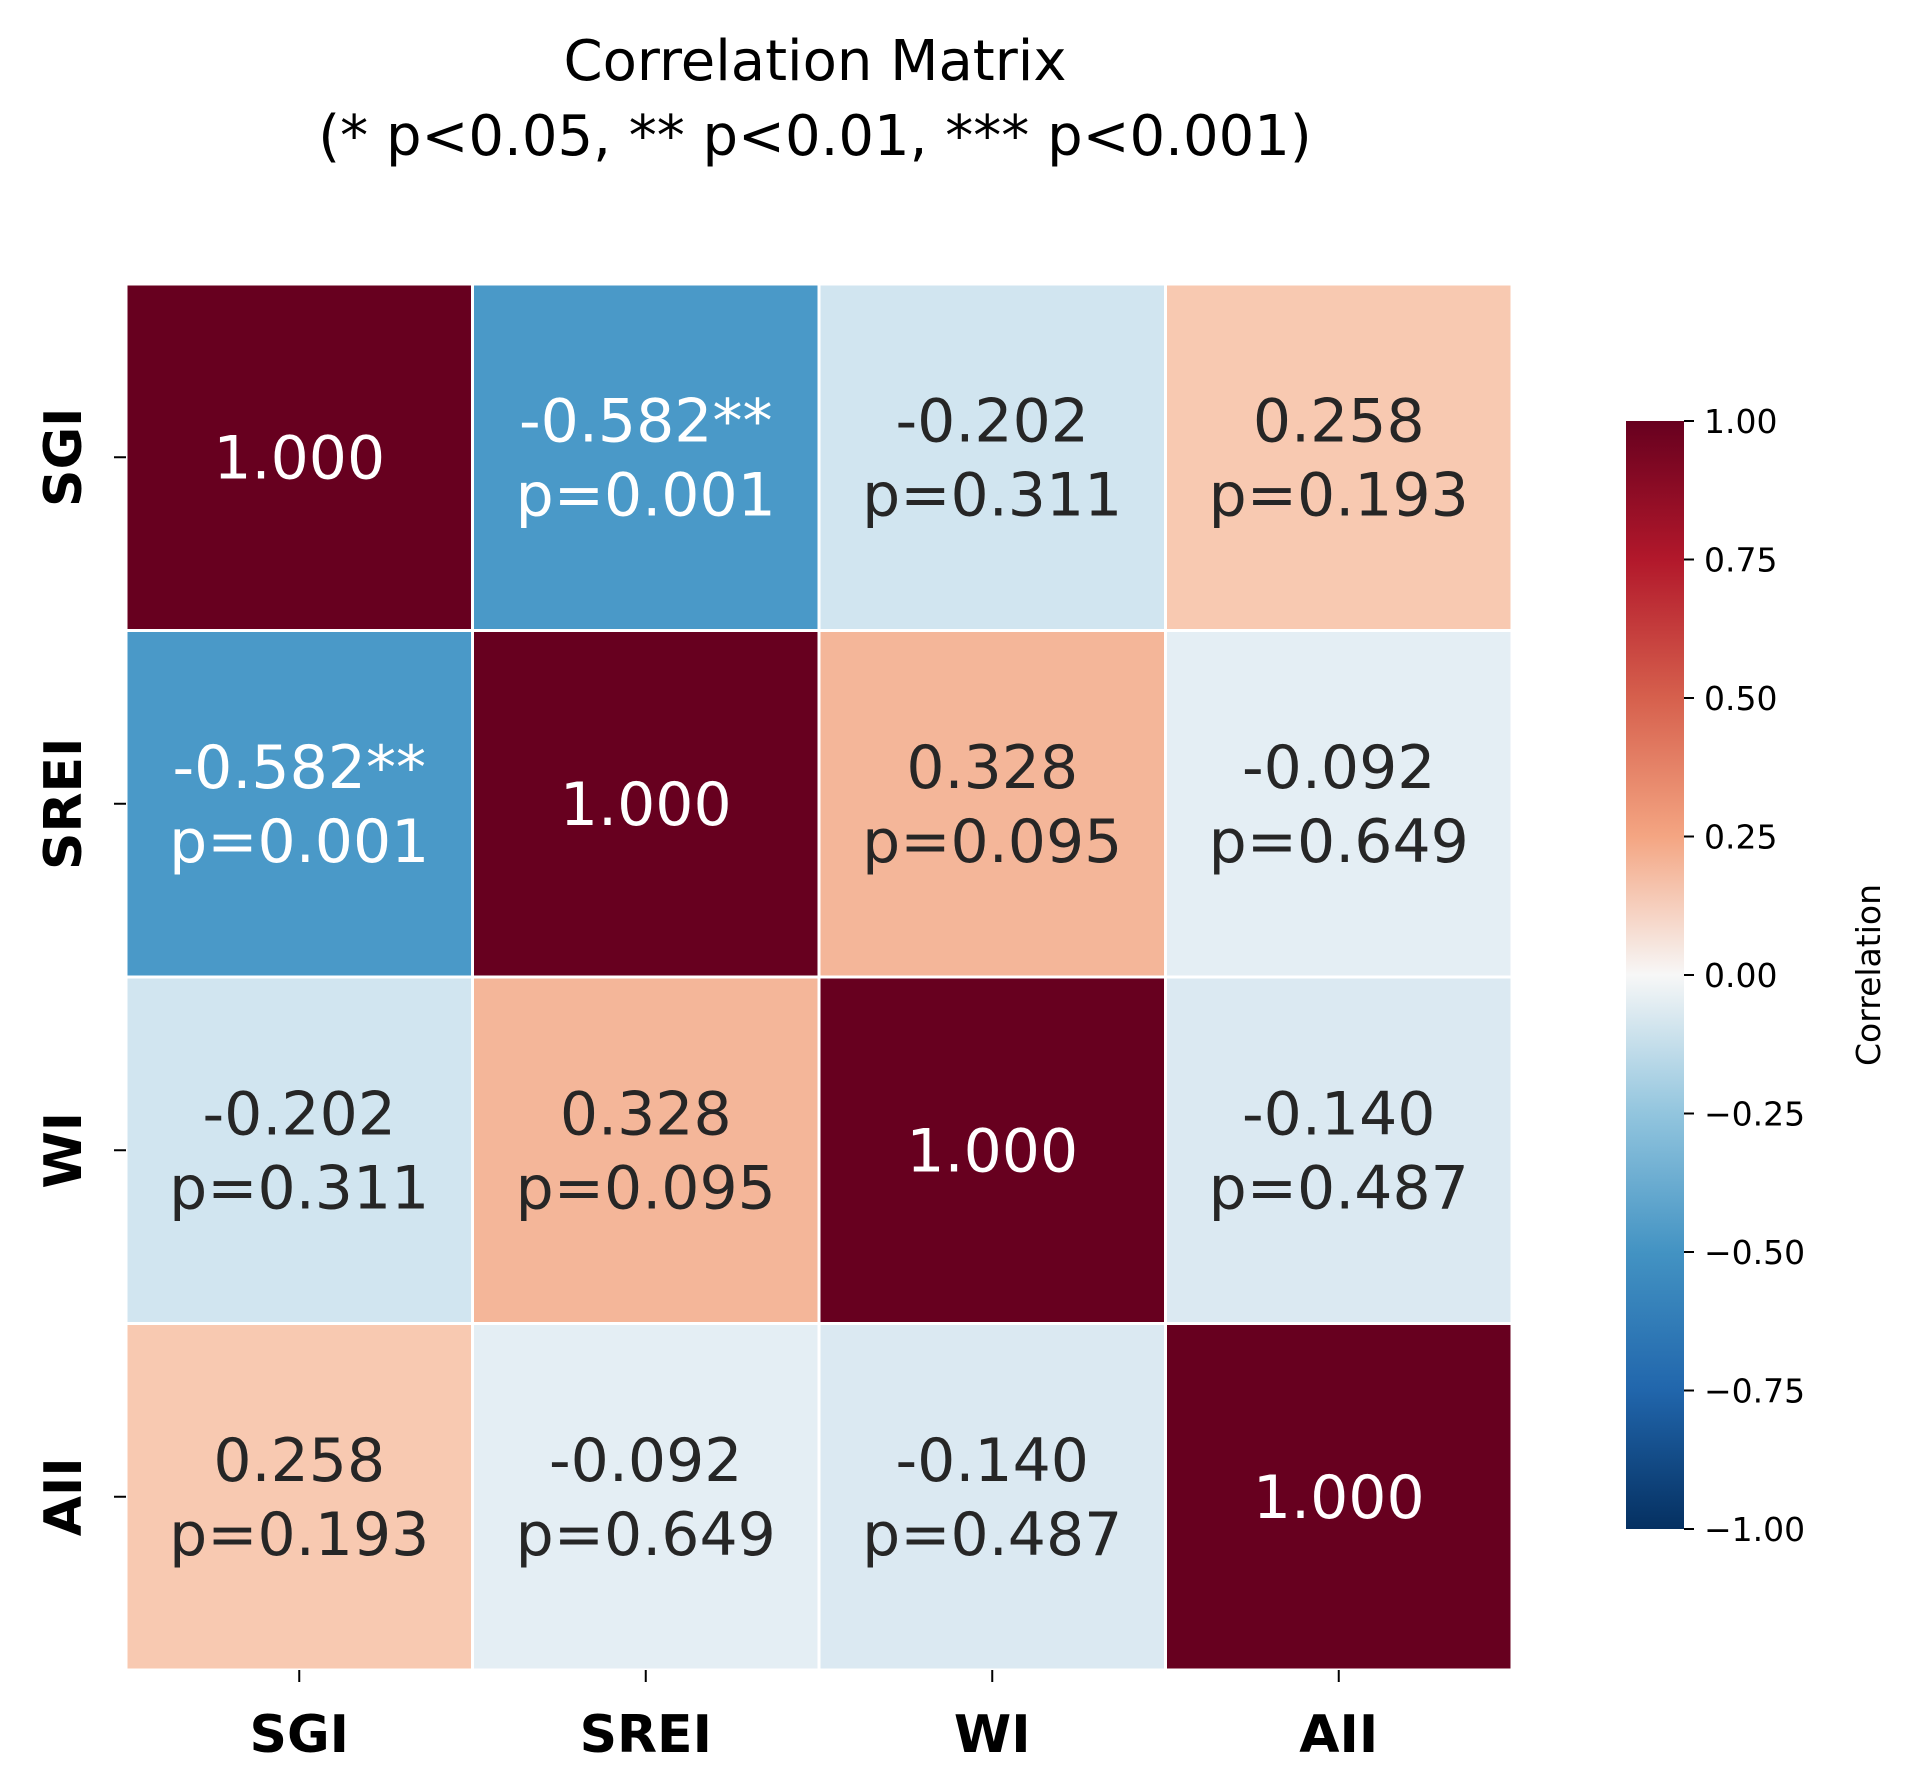  Describe the element at coordinates (1754, 1114) in the screenshot. I see `colorbar-tick-label: −0.25` at that location.